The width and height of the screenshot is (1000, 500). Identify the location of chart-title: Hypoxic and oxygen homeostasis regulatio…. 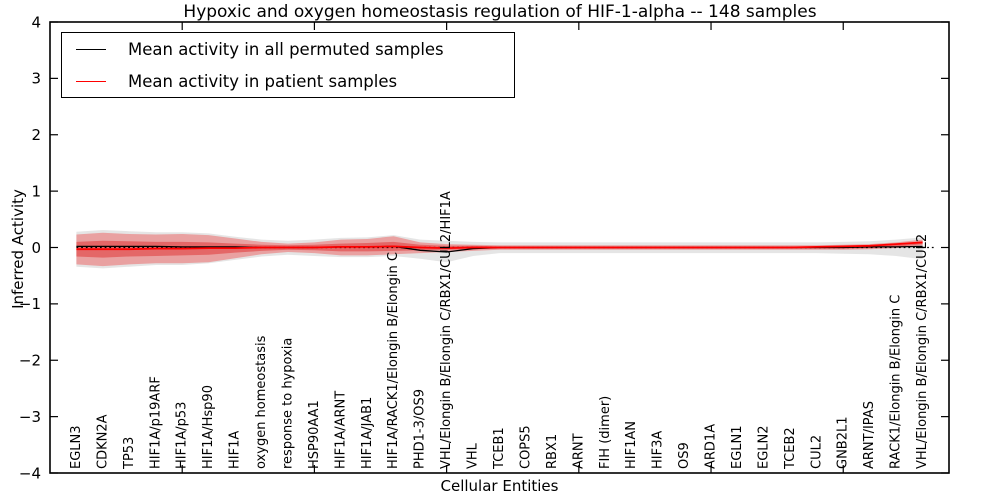
(500, 12).